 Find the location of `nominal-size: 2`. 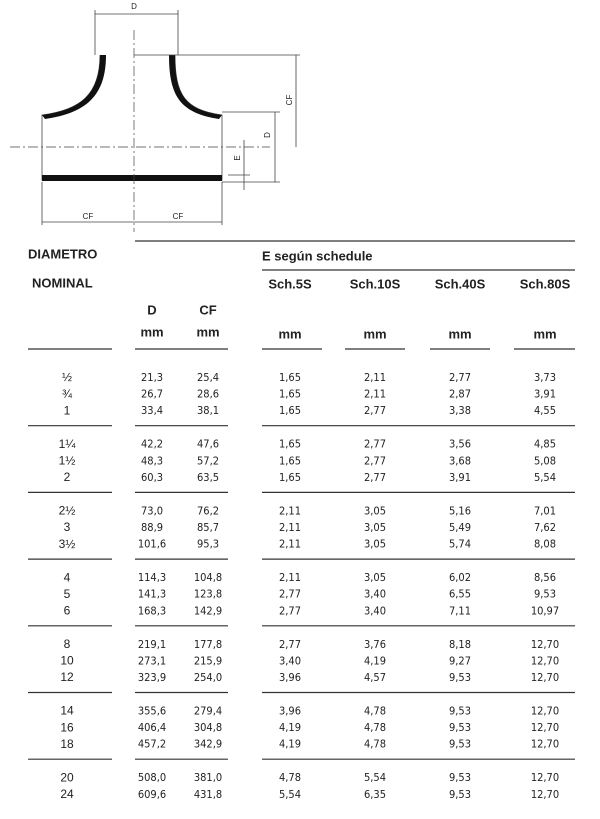

nominal-size: 2 is located at coordinates (67, 477).